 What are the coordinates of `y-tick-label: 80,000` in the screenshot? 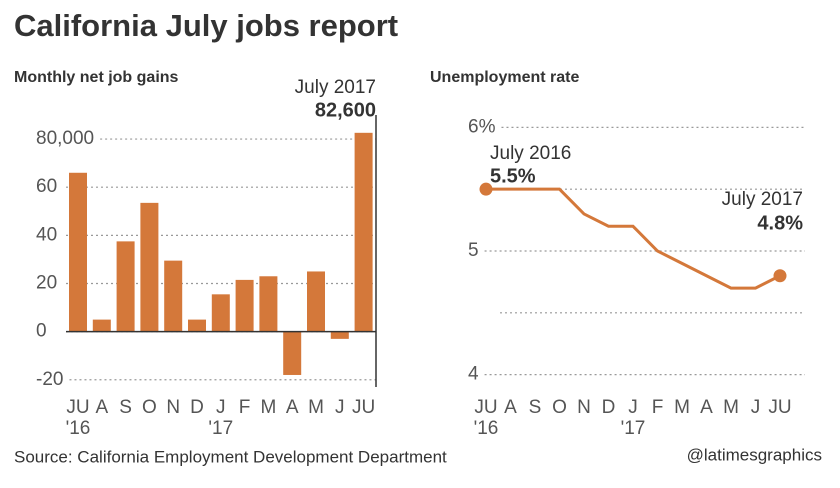 It's located at (65, 138).